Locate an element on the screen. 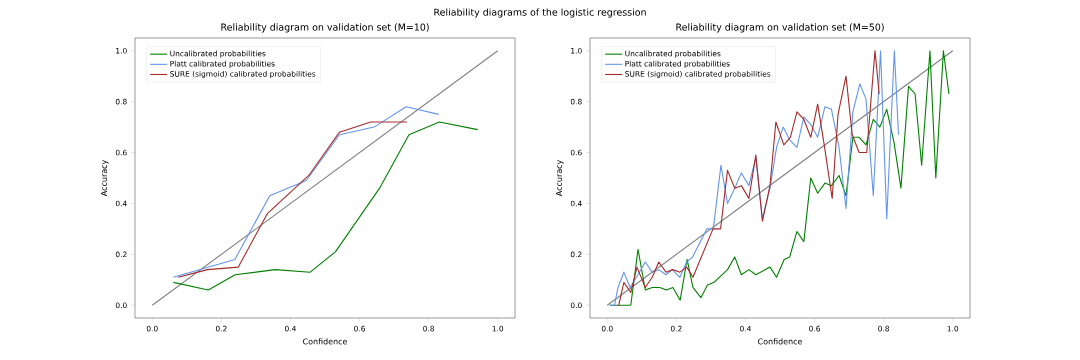 This screenshot has height=360, width=1080. text: Reliability diagrams of the logistic regression is located at coordinates (540, 13).